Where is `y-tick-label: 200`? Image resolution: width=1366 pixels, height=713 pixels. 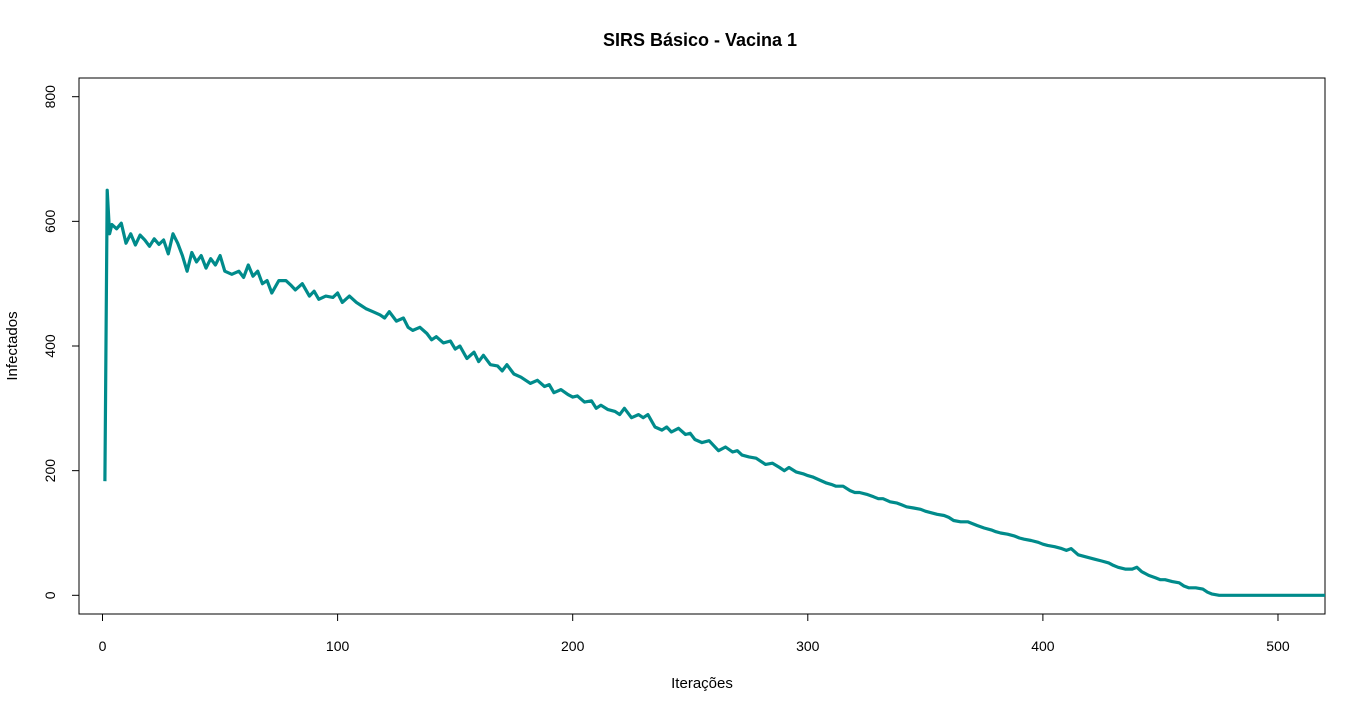
y-tick-label: 200 is located at coordinates (50, 471).